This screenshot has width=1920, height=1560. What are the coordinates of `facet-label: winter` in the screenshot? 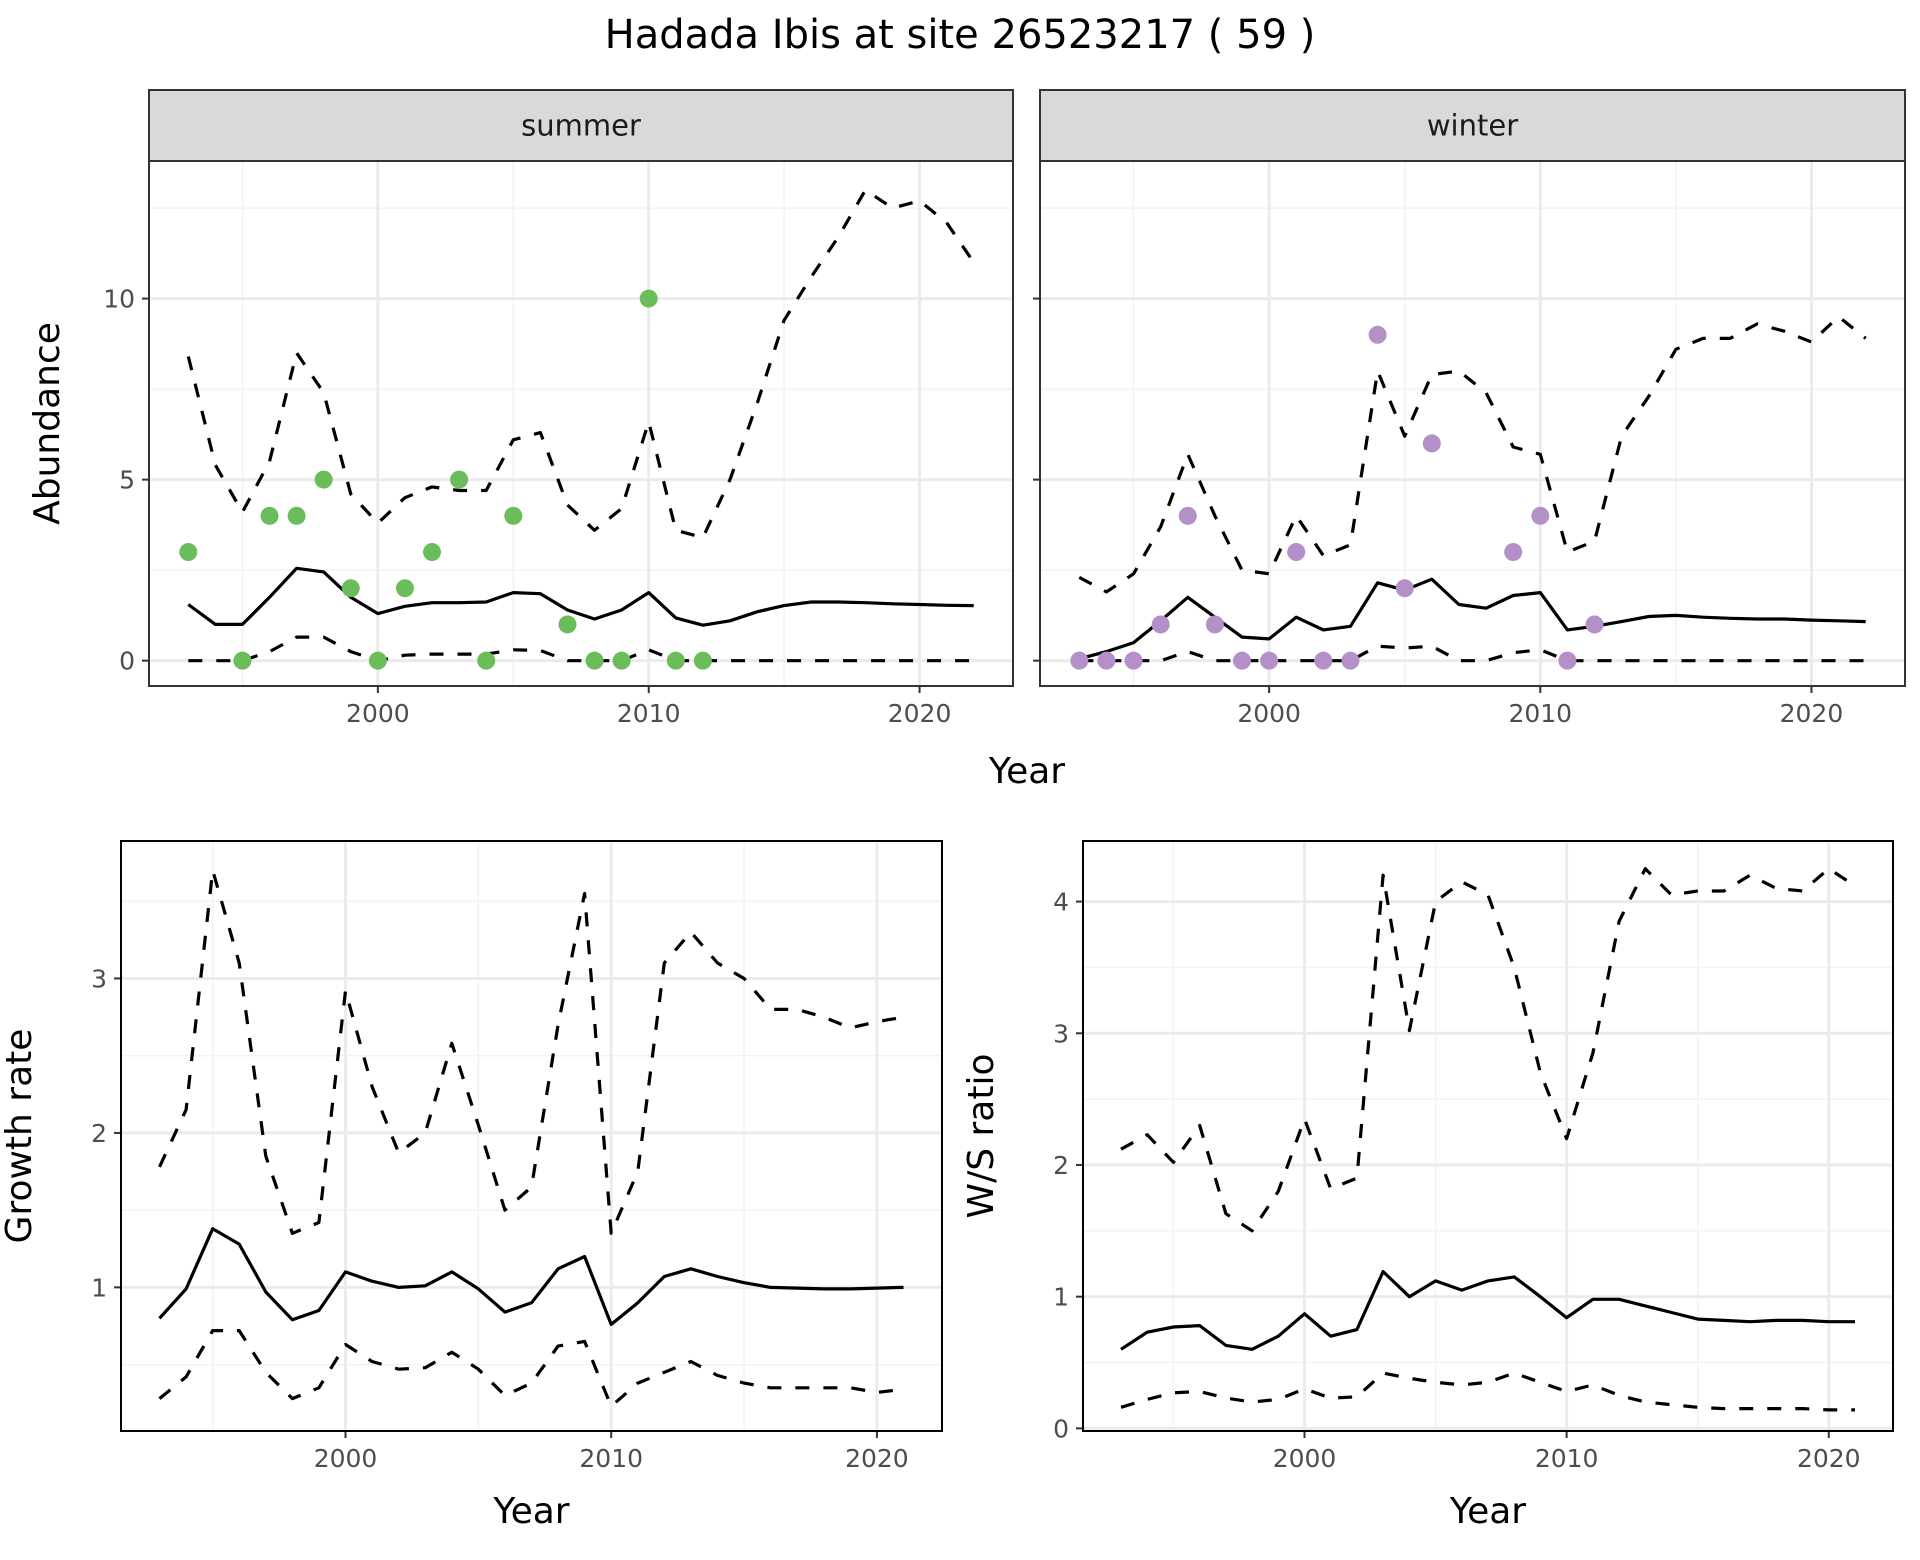 It's located at (1472, 126).